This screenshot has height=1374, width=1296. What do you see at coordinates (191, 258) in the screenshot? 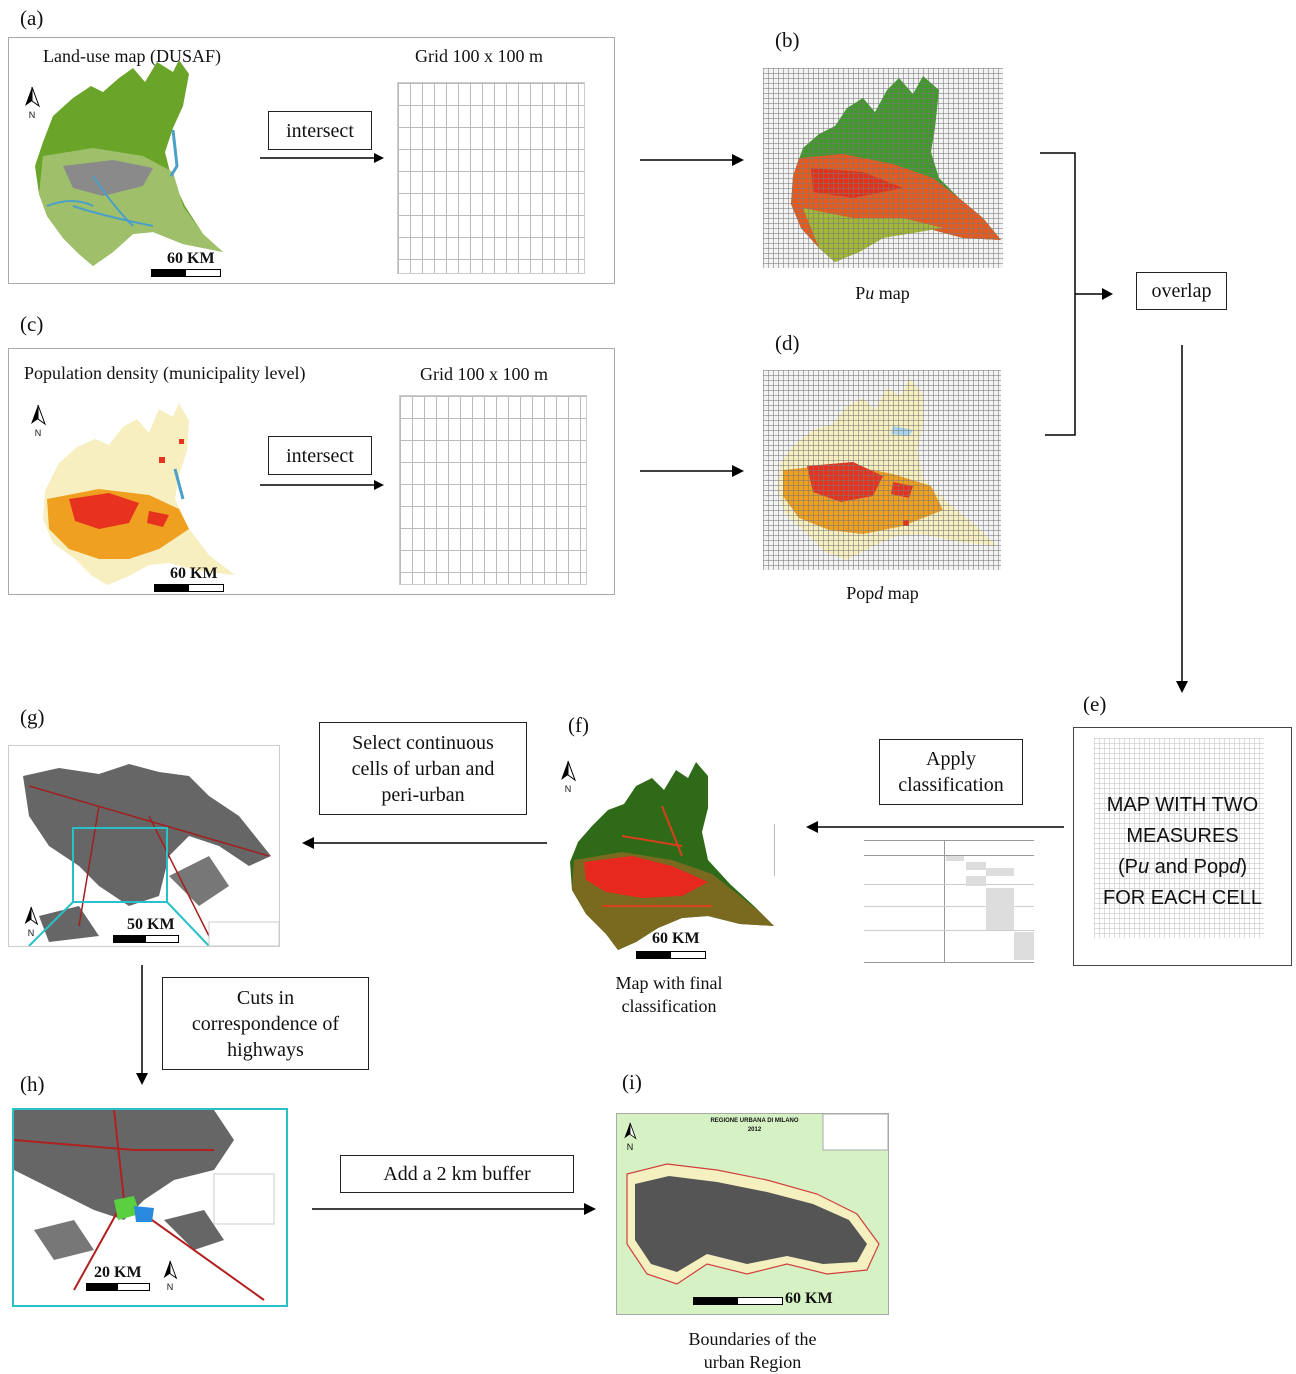
I see `scale-label-a: 60 KM` at bounding box center [191, 258].